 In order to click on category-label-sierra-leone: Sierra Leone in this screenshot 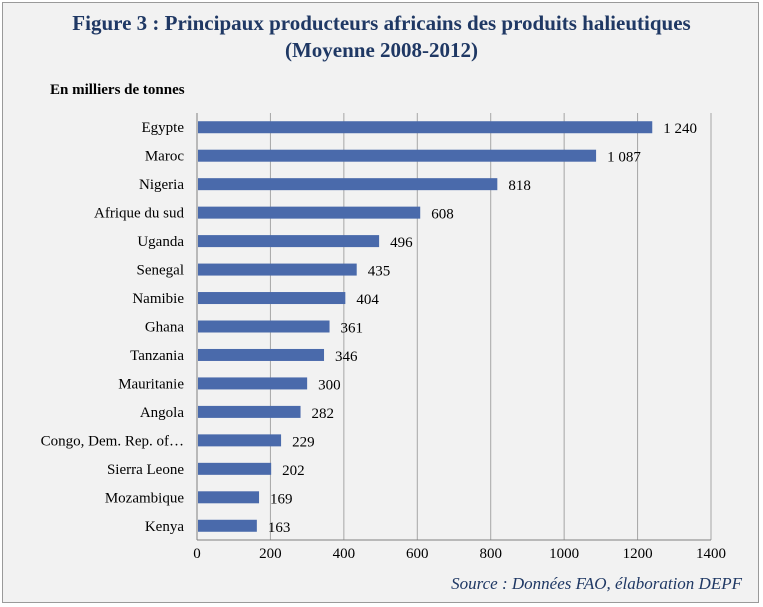, I will do `click(145, 470)`.